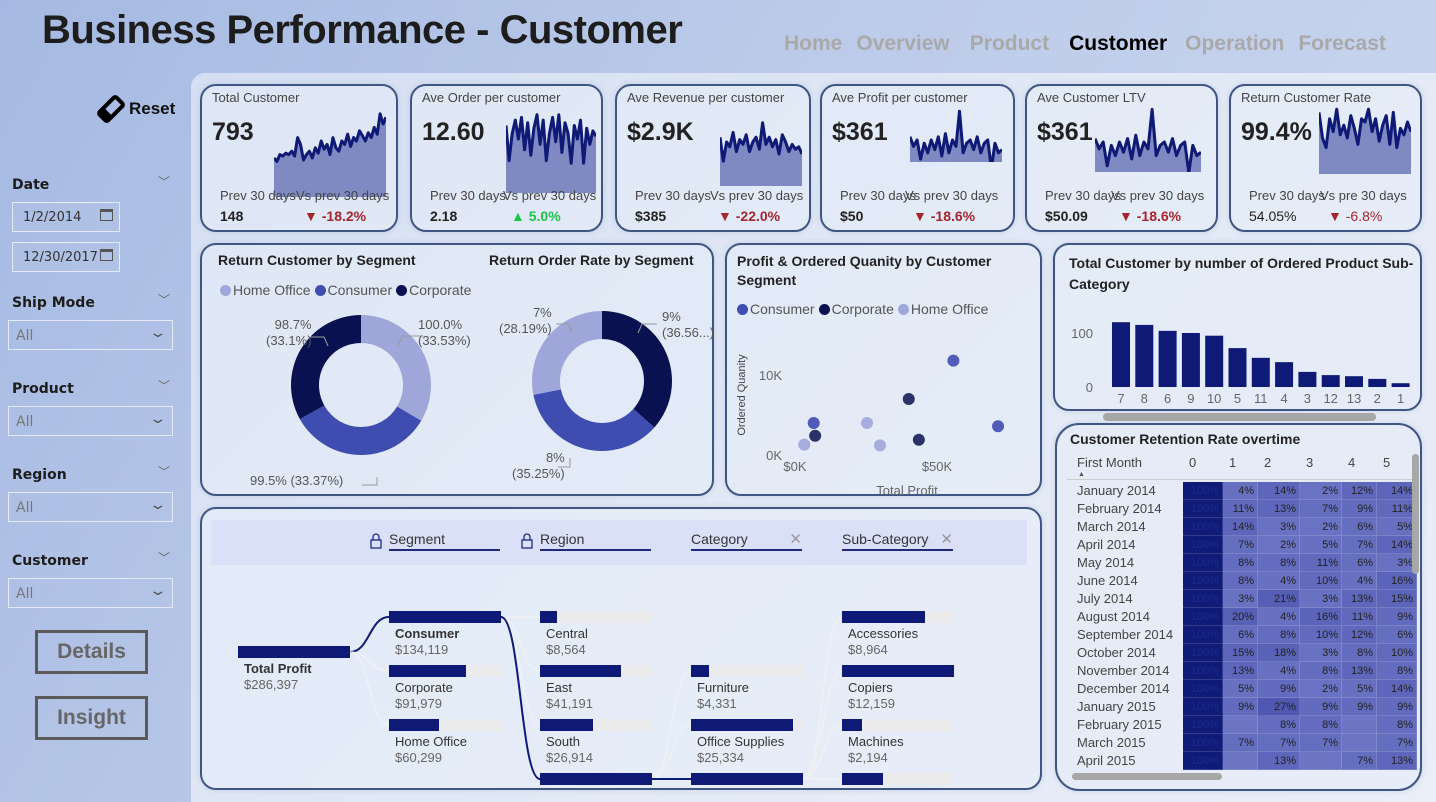 The image size is (1436, 802). What do you see at coordinates (1239, 417) in the screenshot?
I see `bar-chart-scrollbar` at bounding box center [1239, 417].